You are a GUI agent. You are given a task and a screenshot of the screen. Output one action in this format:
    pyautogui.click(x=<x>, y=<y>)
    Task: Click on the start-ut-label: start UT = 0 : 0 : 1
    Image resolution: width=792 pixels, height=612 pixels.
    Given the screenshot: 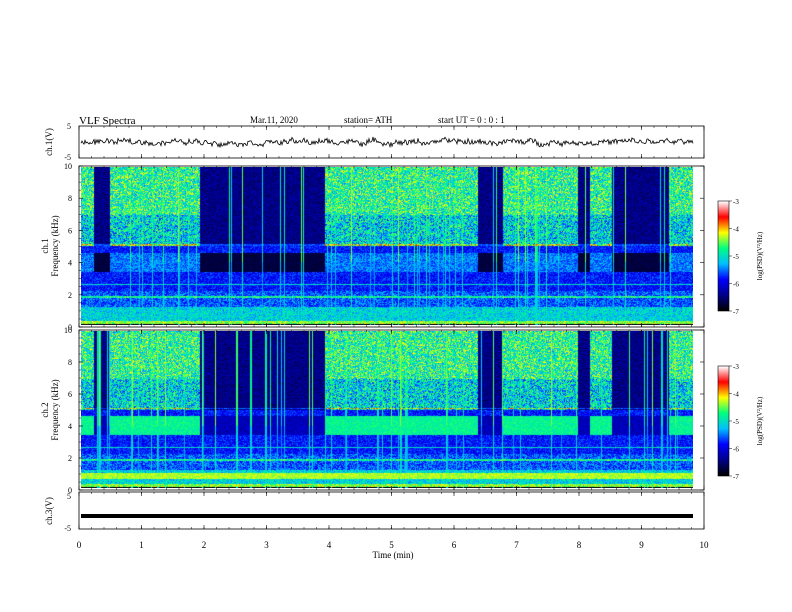 What is the action you would take?
    pyautogui.click(x=471, y=120)
    